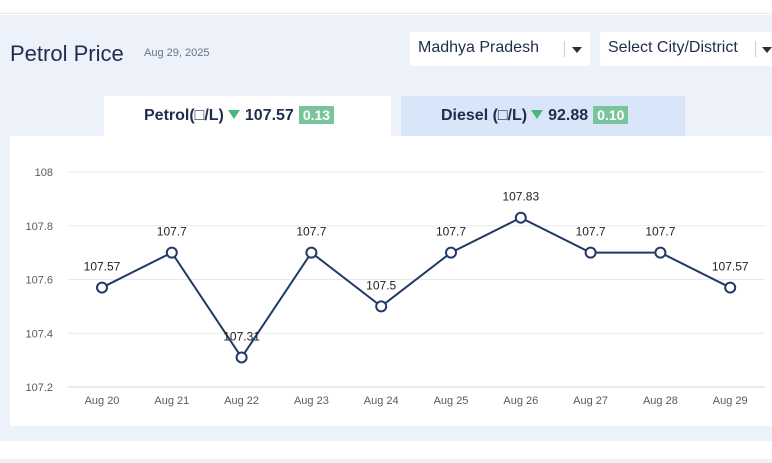 The width and height of the screenshot is (772, 463). I want to click on tab-diesel: Diesel (□/L) 92.88 0.10, so click(543, 116).